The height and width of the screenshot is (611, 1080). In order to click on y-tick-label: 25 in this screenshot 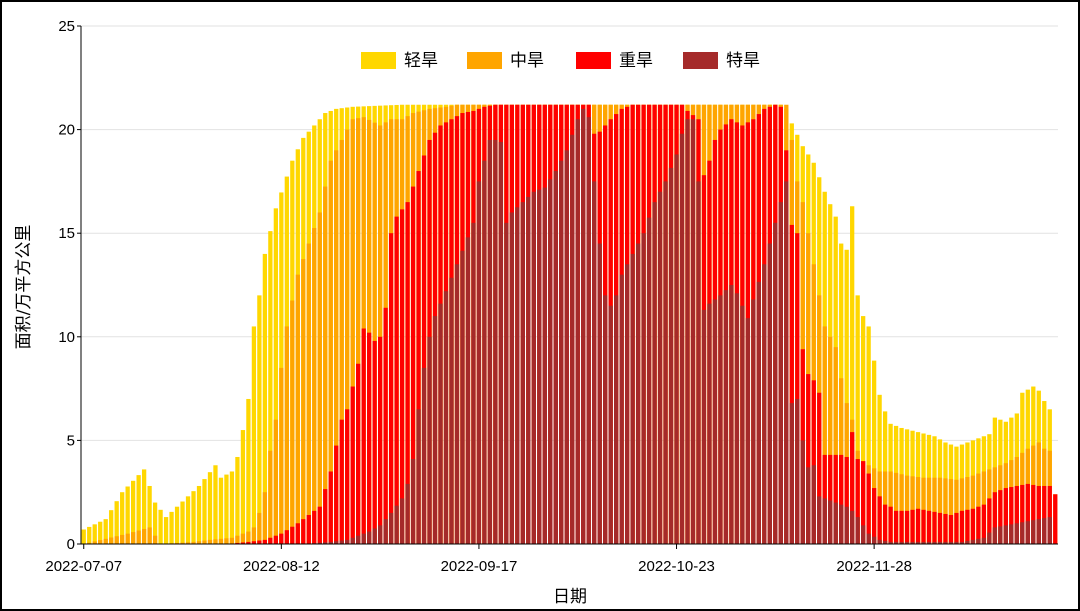, I will do `click(66, 26)`.